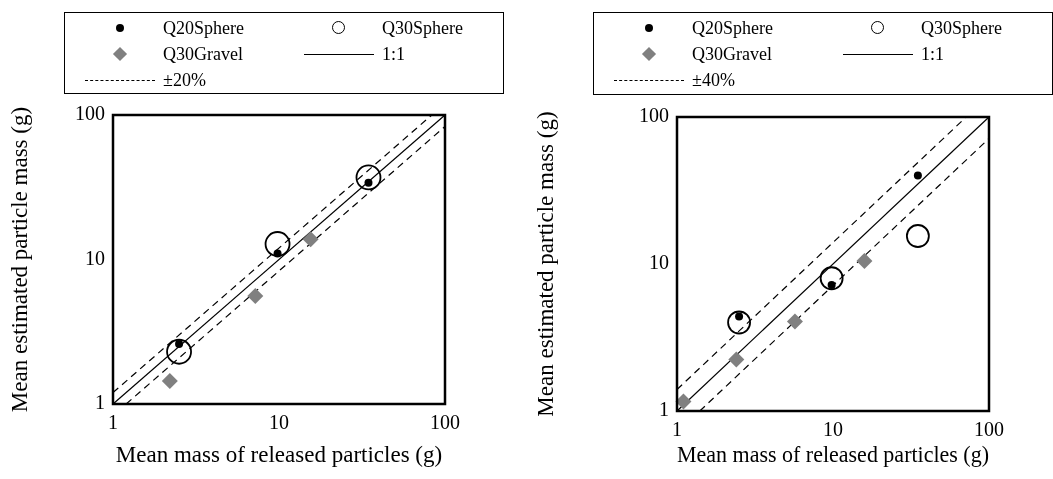  I want to click on y-tick-label: 1, so click(100, 402).